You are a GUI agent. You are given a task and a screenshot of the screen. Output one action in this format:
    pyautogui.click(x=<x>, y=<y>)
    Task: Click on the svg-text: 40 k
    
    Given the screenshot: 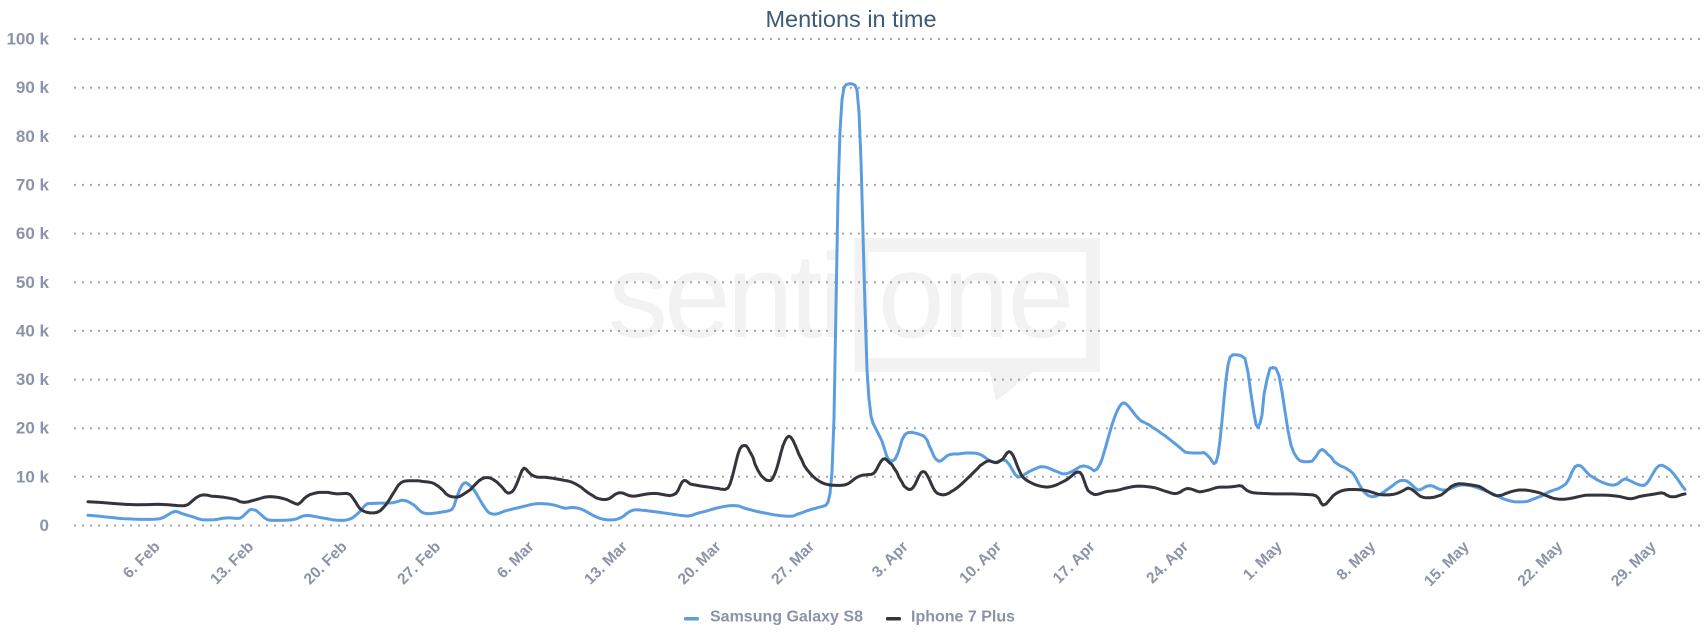 What is the action you would take?
    pyautogui.click(x=33, y=330)
    